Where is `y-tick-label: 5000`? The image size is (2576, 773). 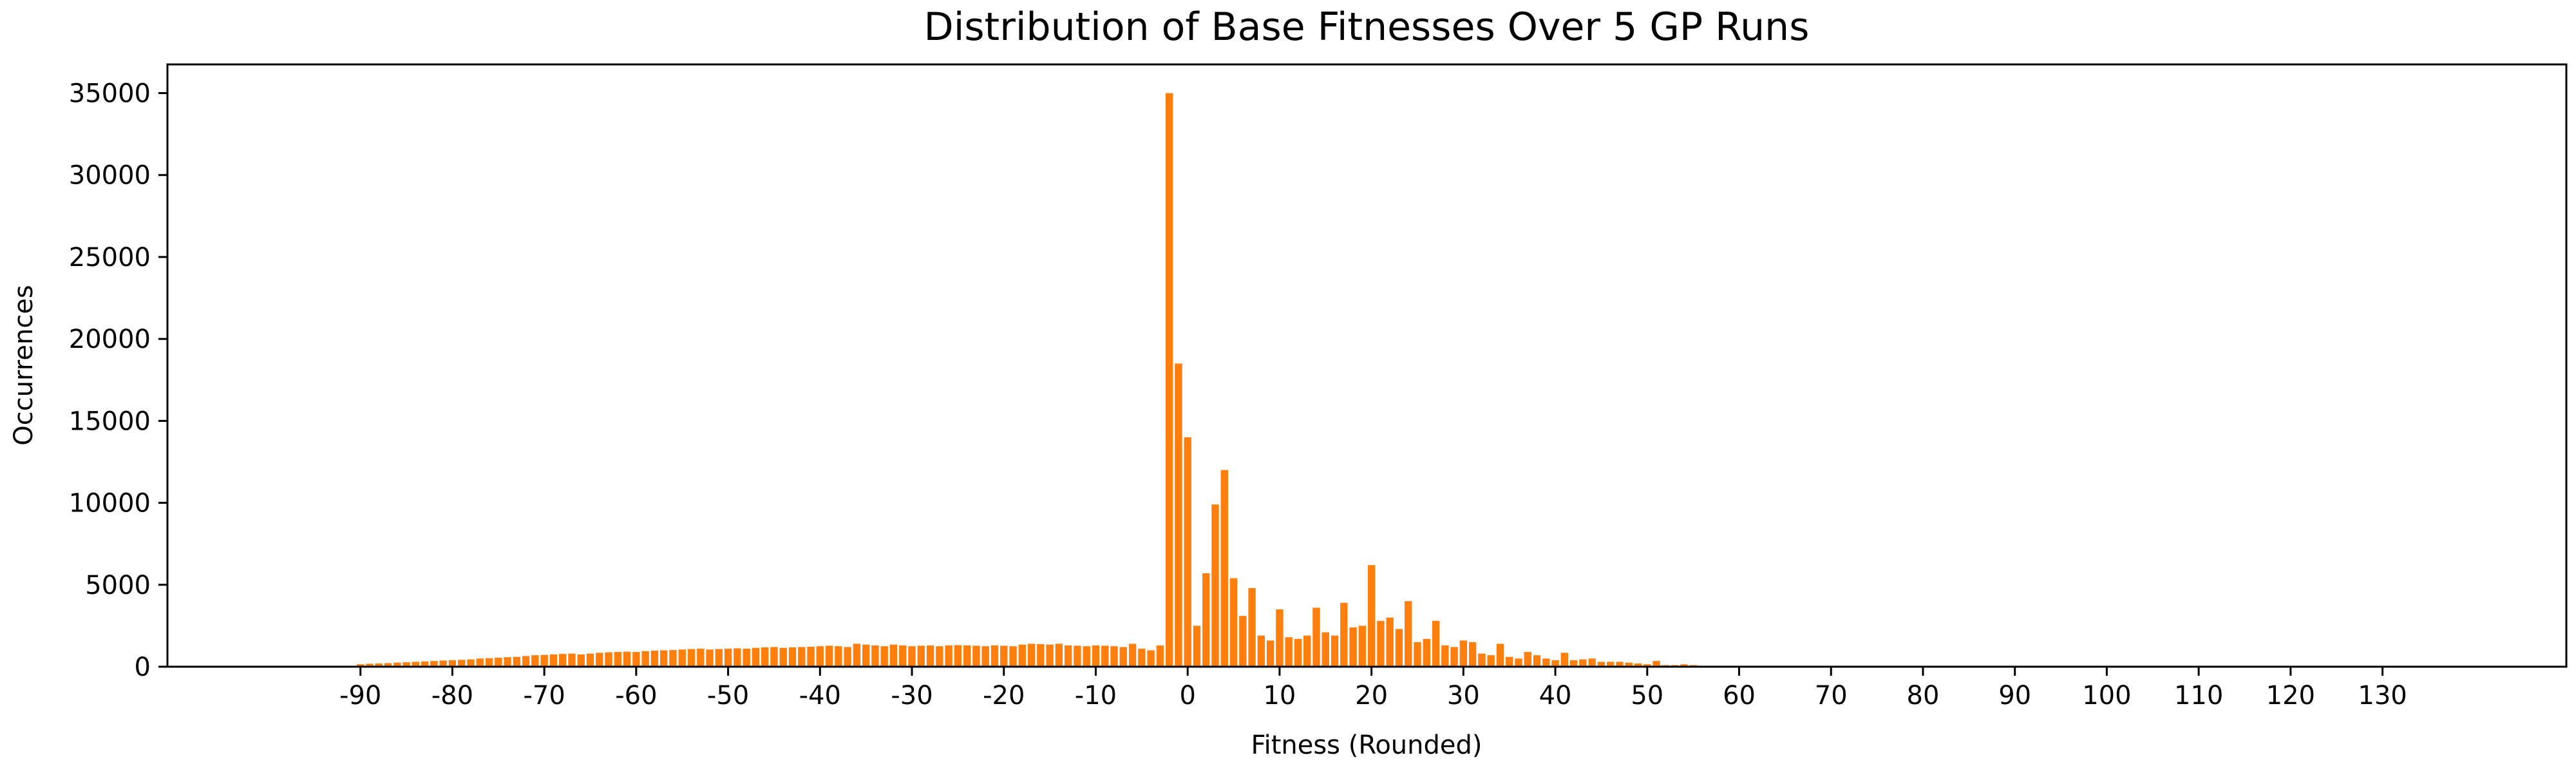
y-tick-label: 5000 is located at coordinates (118, 585).